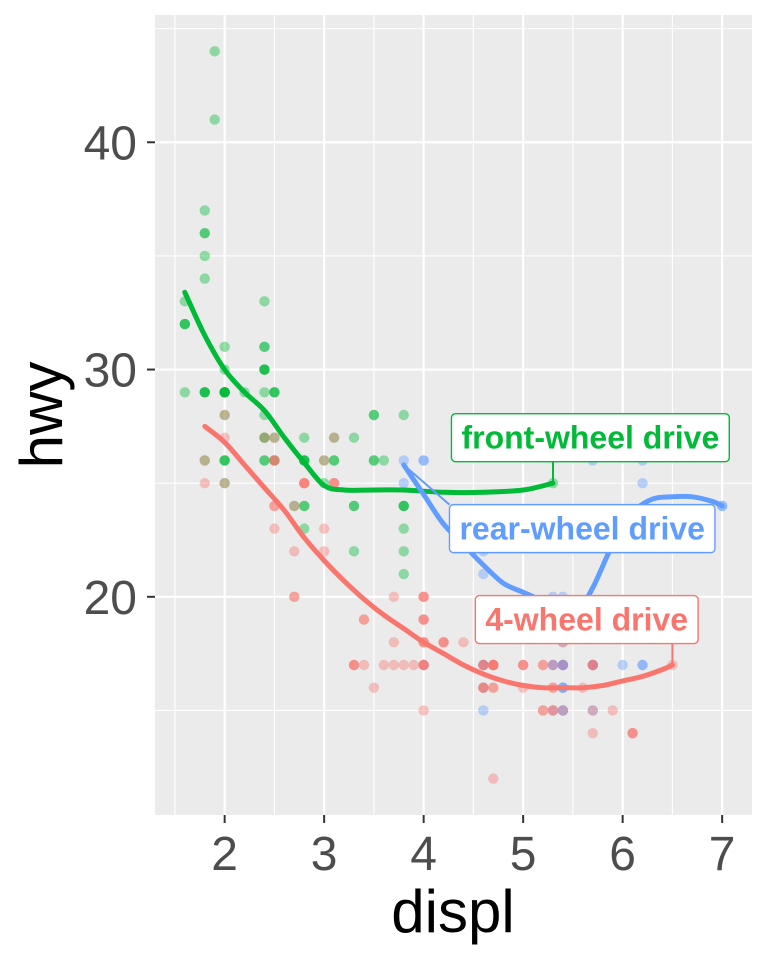 The width and height of the screenshot is (768, 960). I want to click on curve-label-box-f, so click(590, 438).